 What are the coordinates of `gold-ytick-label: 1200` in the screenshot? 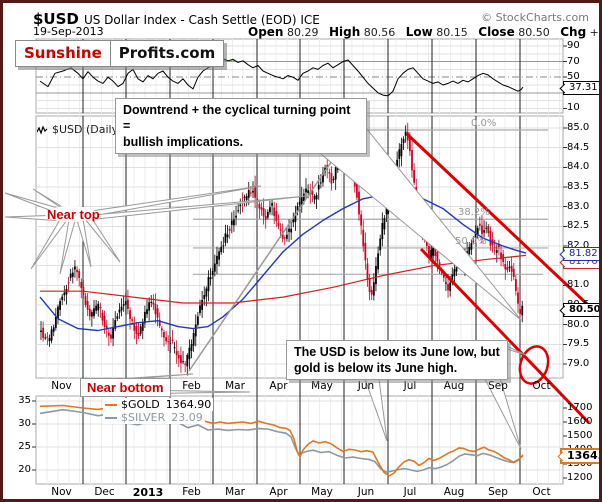 It's located at (580, 477).